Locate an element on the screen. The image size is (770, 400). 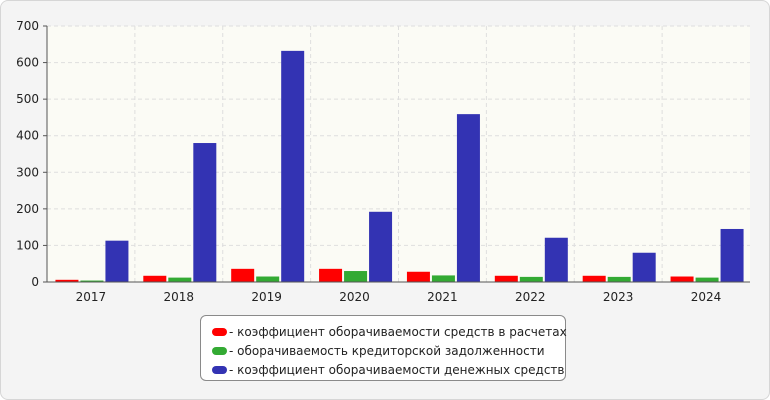
x-tick-label: 2022 is located at coordinates (530, 297).